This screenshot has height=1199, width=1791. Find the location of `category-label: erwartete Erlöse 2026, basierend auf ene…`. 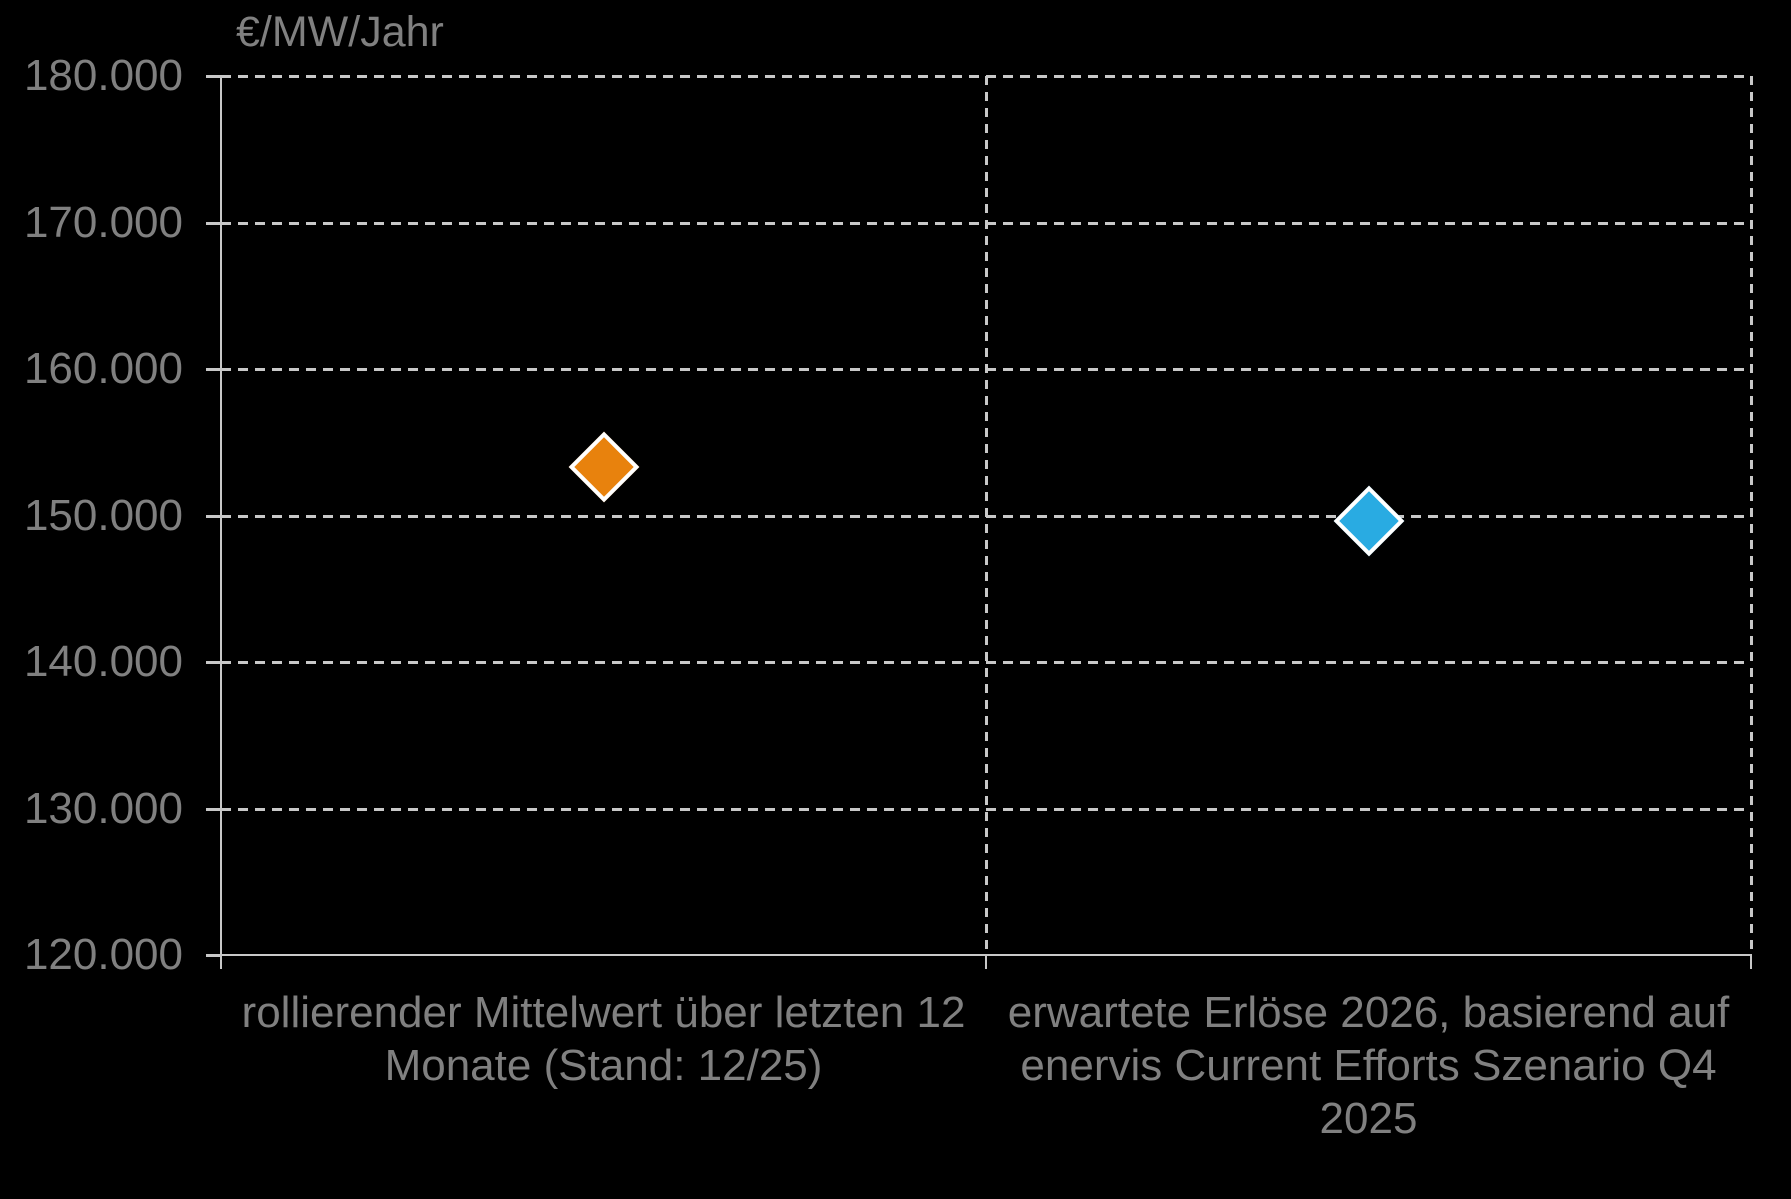

category-label: erwartete Erlöse 2026, basierend auf ene… is located at coordinates (1368, 1065).